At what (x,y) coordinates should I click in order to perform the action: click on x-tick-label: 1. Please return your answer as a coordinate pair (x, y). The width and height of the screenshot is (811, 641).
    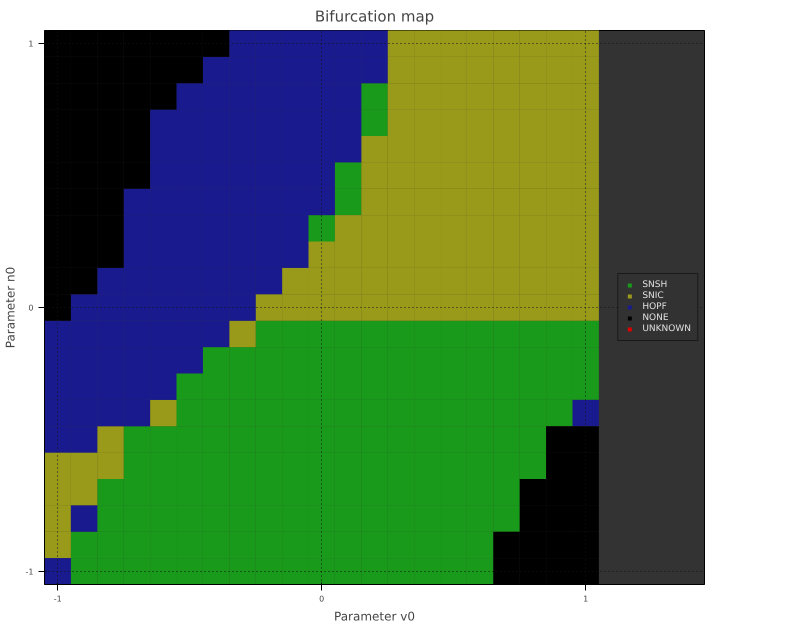
    Looking at the image, I should click on (585, 599).